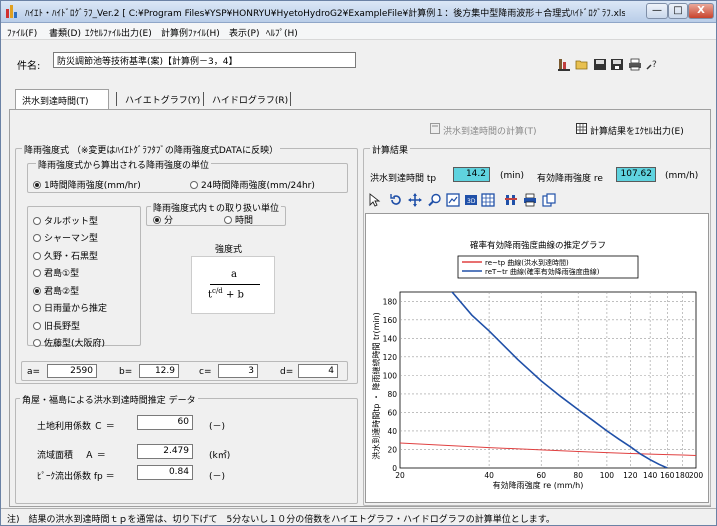  Describe the element at coordinates (244, 34) in the screenshot. I see `menu-view: 表示(P)` at that location.